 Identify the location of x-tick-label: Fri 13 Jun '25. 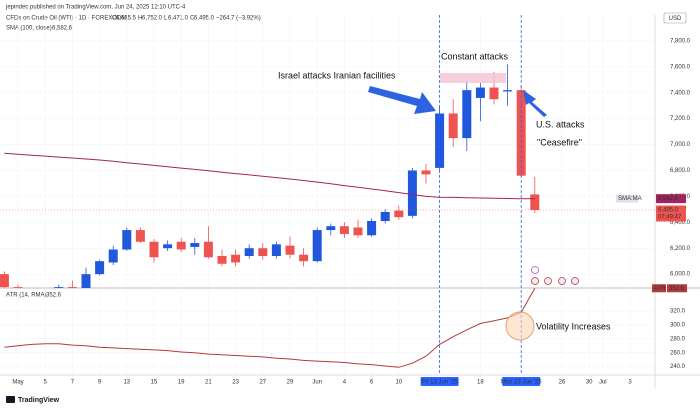
(440, 383).